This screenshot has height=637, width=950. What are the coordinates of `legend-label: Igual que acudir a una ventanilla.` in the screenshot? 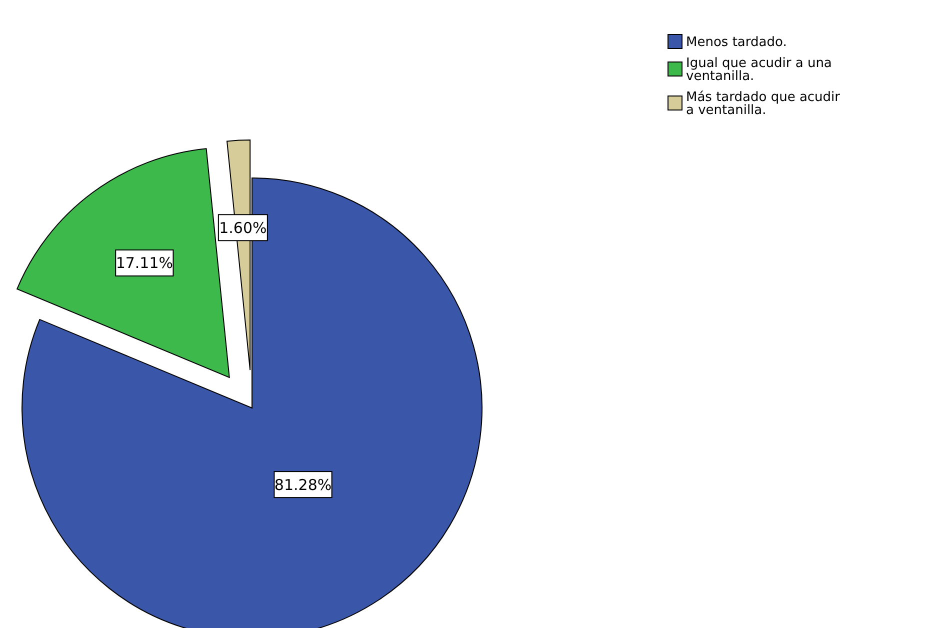 It's located at (759, 70).